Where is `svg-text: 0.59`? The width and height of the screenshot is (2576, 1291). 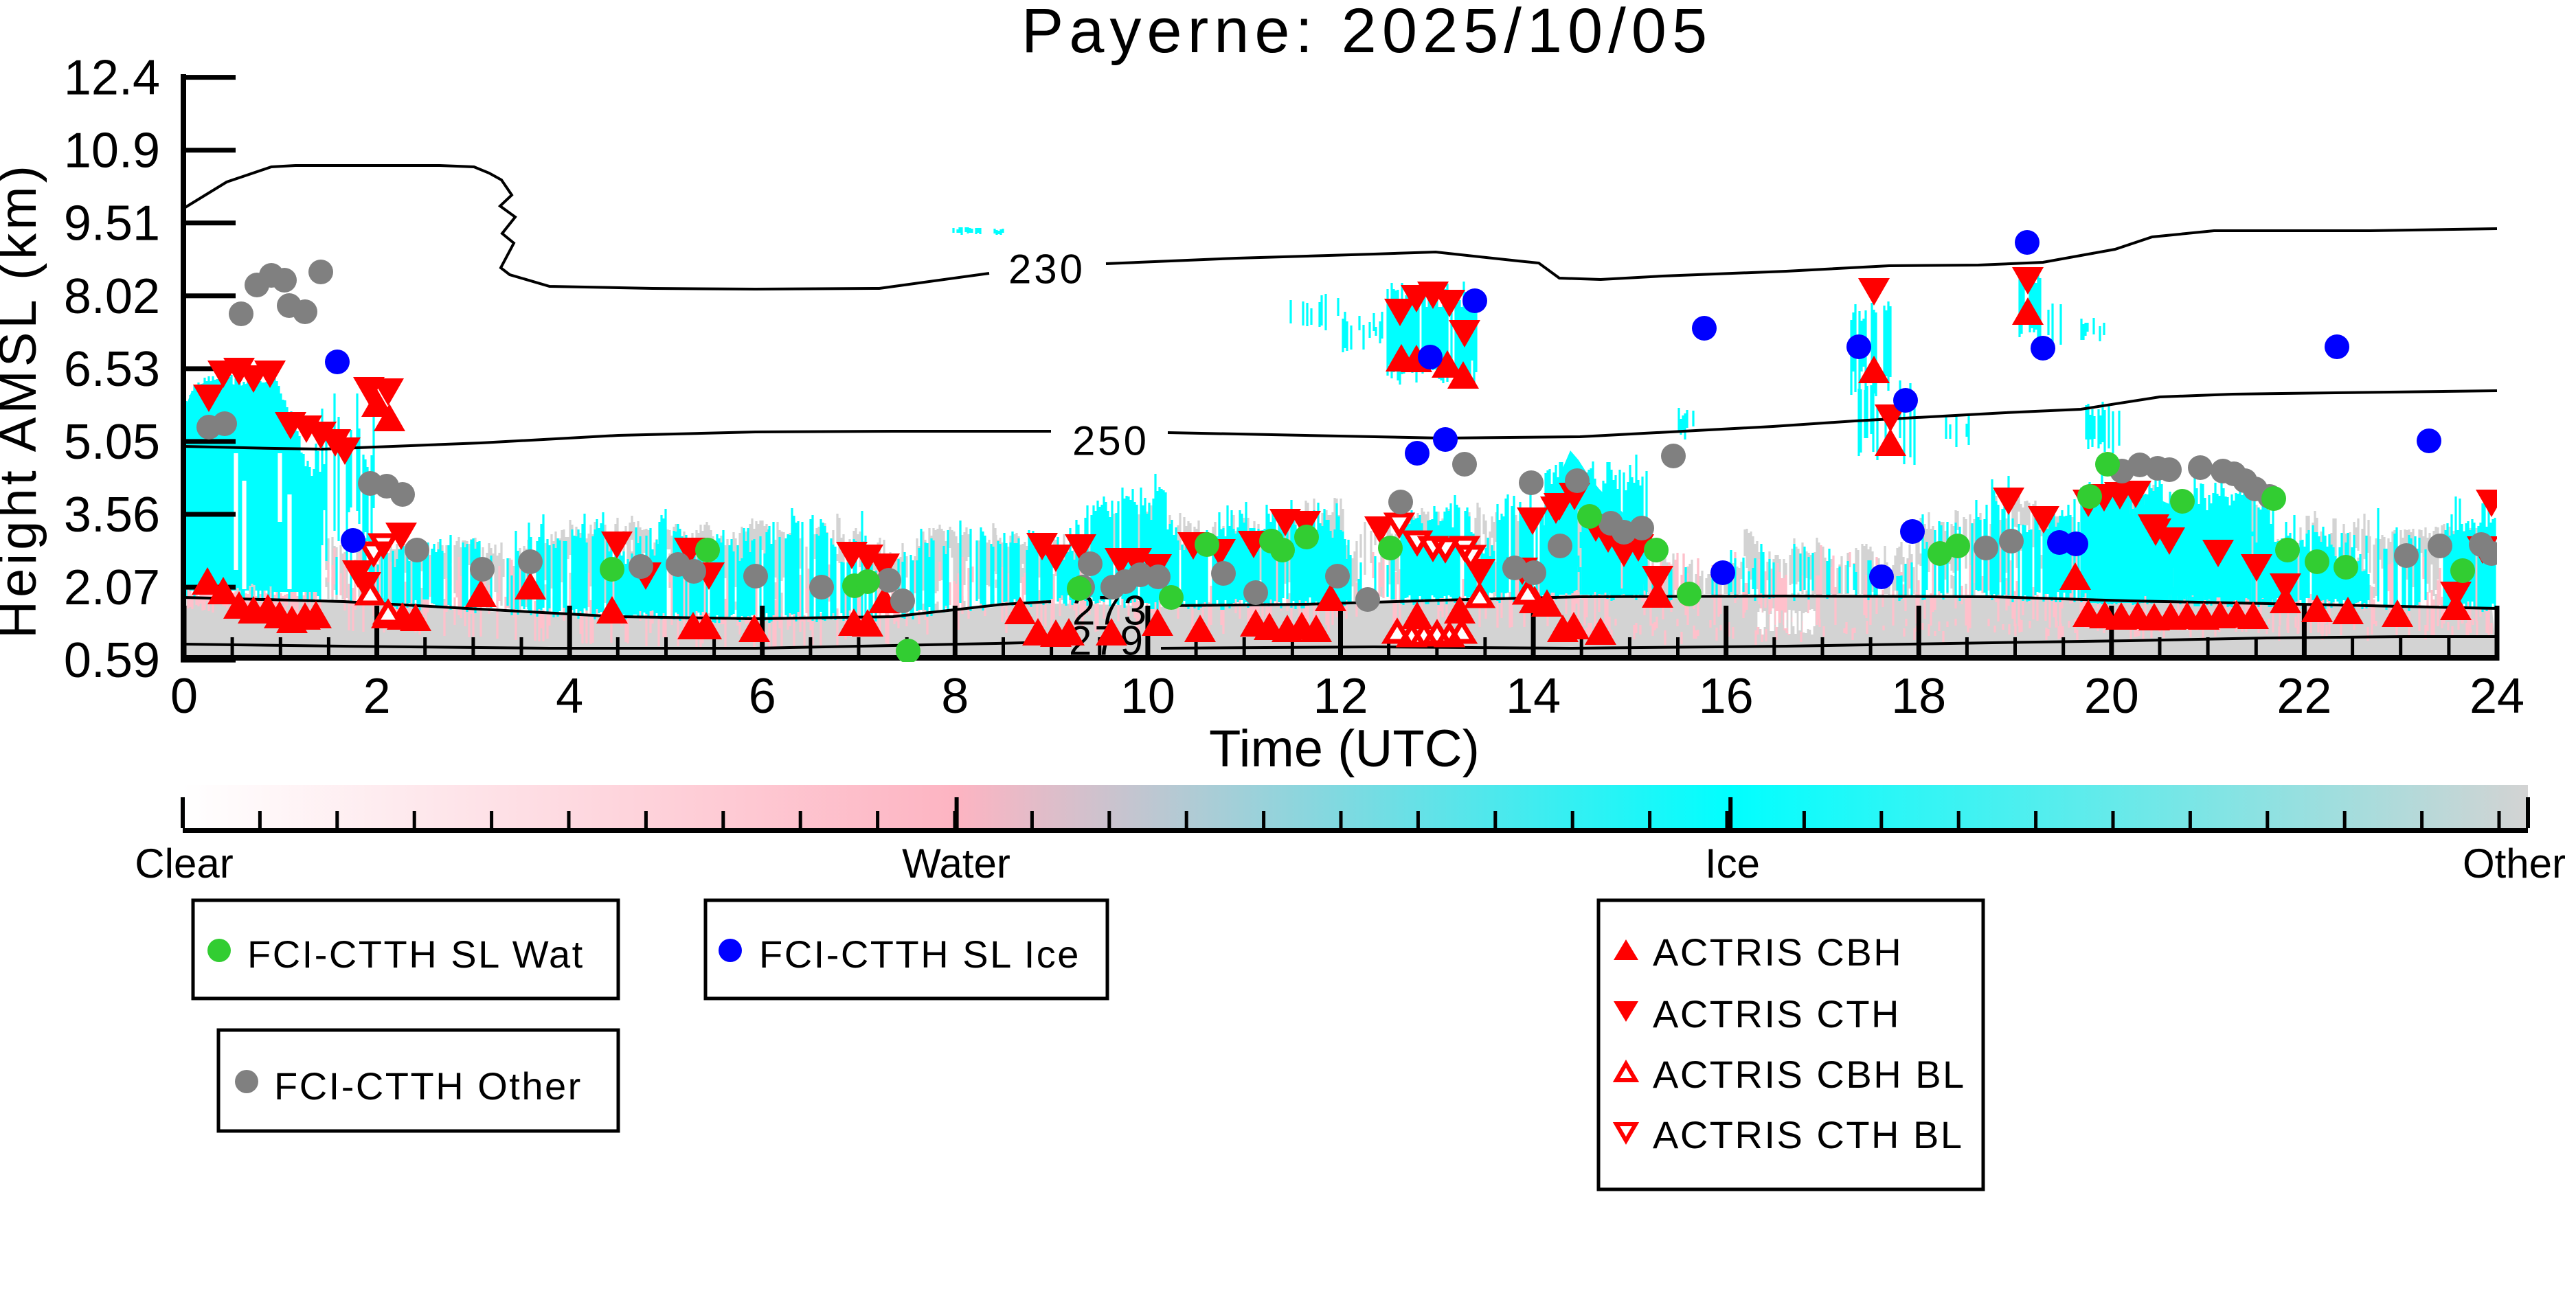 svg-text: 0.59 is located at coordinates (112, 661).